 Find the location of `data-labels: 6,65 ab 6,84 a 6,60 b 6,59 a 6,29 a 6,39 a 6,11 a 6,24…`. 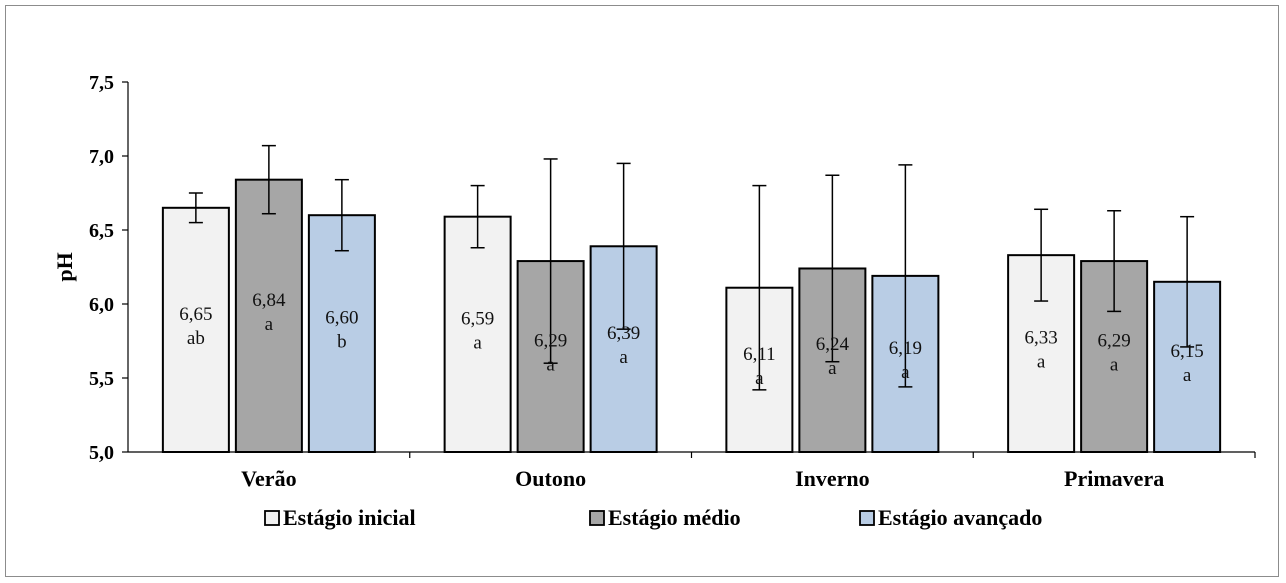

data-labels: 6,65 ab 6,84 a 6,60 b 6,59 a 6,29 a 6,39 a 6,11 a 6,24… is located at coordinates (691, 339).